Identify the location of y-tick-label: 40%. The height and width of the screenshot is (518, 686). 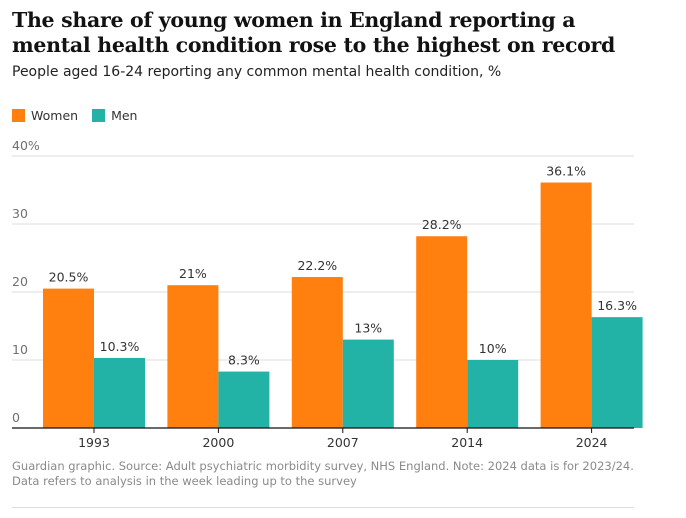
(26, 145).